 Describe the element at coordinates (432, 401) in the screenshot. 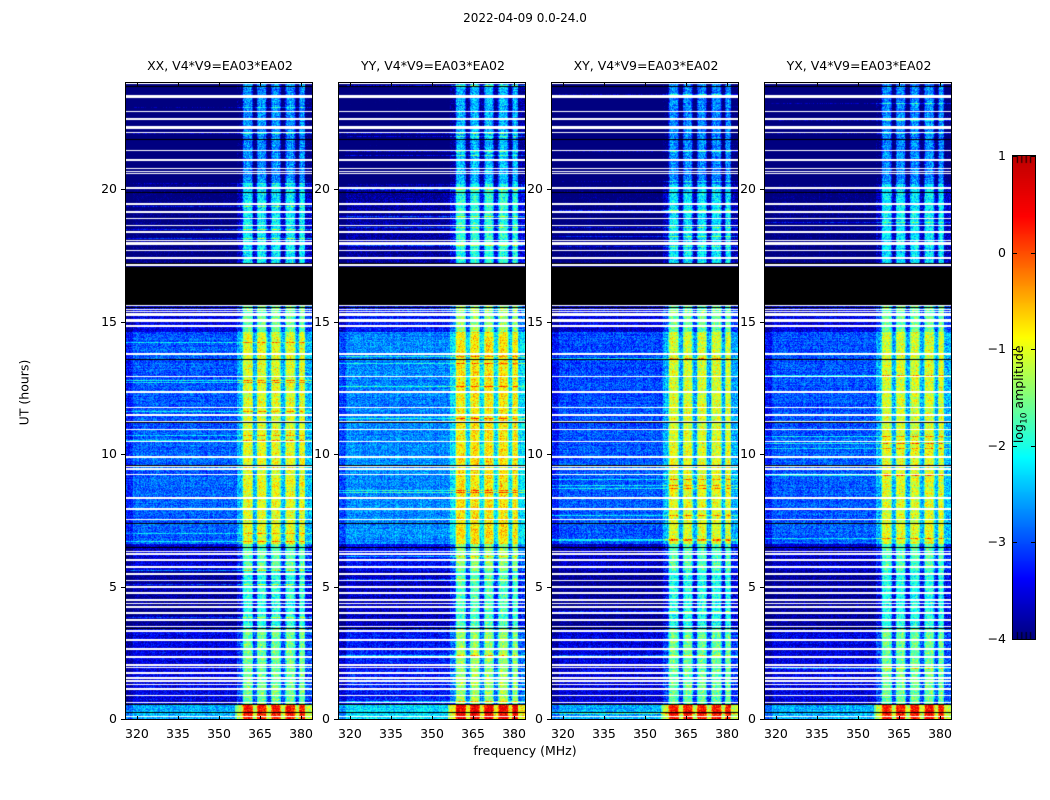

I see `waterfall-panel-yy` at that location.